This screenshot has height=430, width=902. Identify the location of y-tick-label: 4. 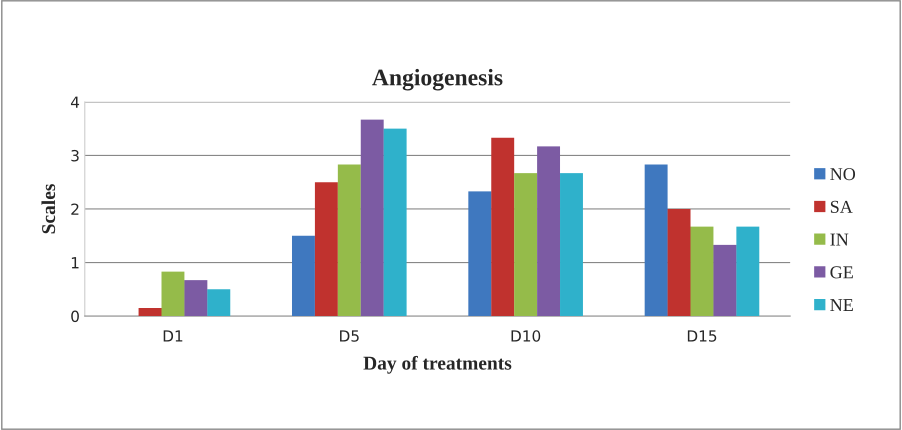
(75, 102).